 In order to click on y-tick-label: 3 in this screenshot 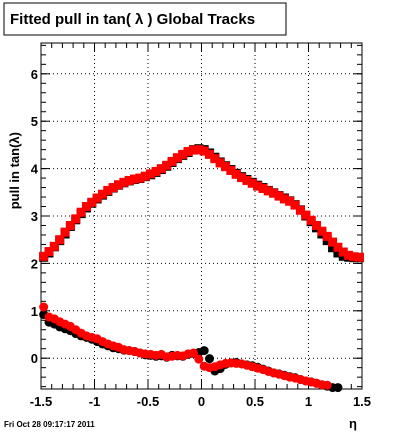, I will do `click(34, 216)`.